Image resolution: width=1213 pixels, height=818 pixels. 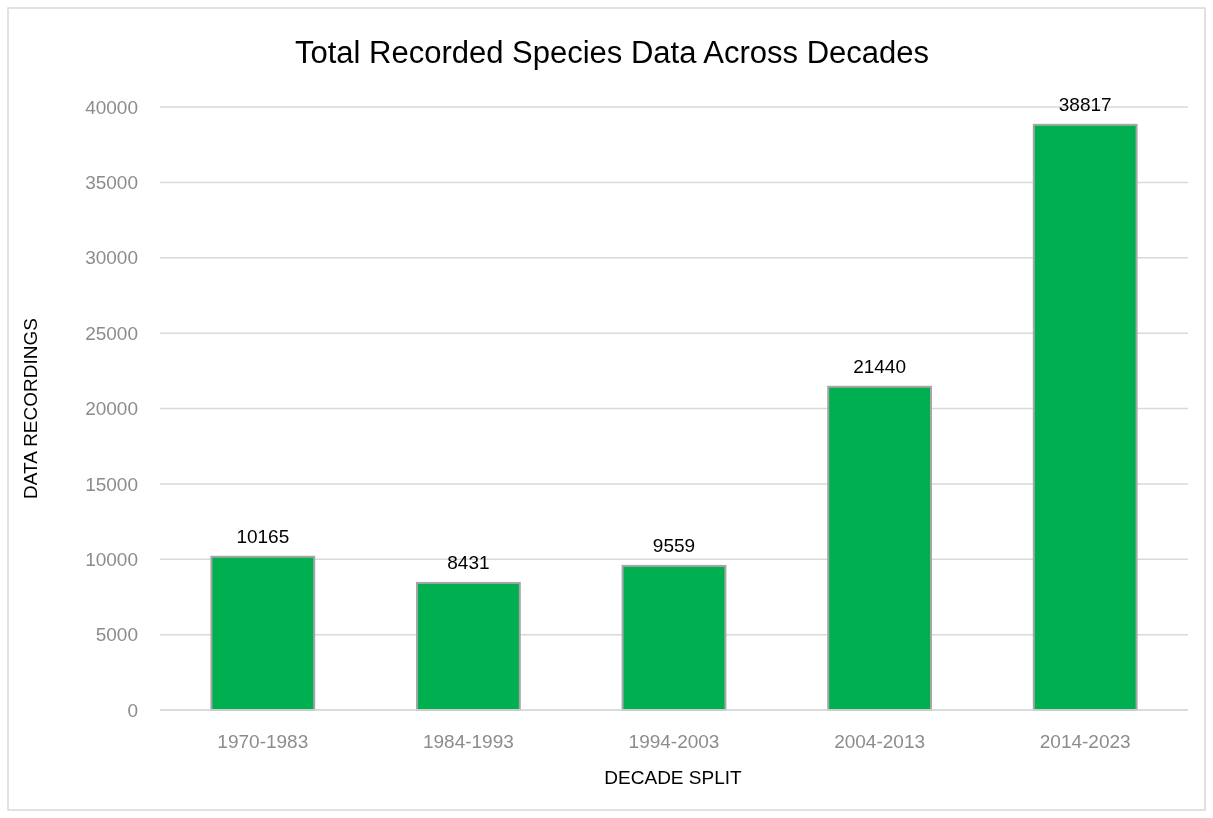 What do you see at coordinates (111, 258) in the screenshot?
I see `y-tick-label: 30000` at bounding box center [111, 258].